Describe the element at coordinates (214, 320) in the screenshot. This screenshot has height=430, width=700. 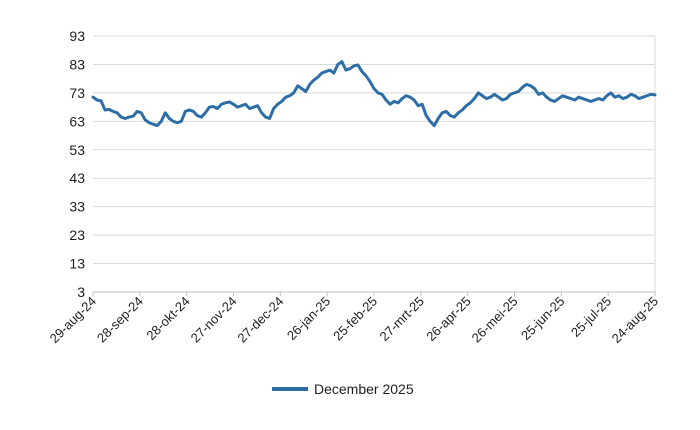
I see `x-tick-label: 27-nov-24` at that location.